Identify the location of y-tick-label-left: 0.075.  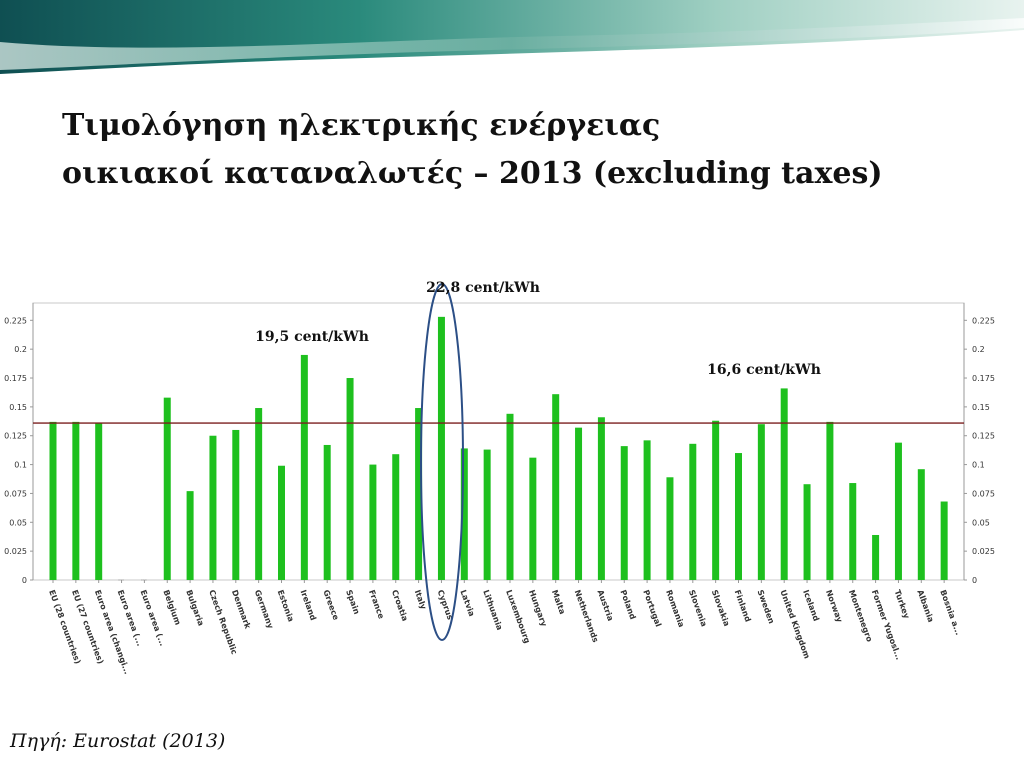
(15, 493).